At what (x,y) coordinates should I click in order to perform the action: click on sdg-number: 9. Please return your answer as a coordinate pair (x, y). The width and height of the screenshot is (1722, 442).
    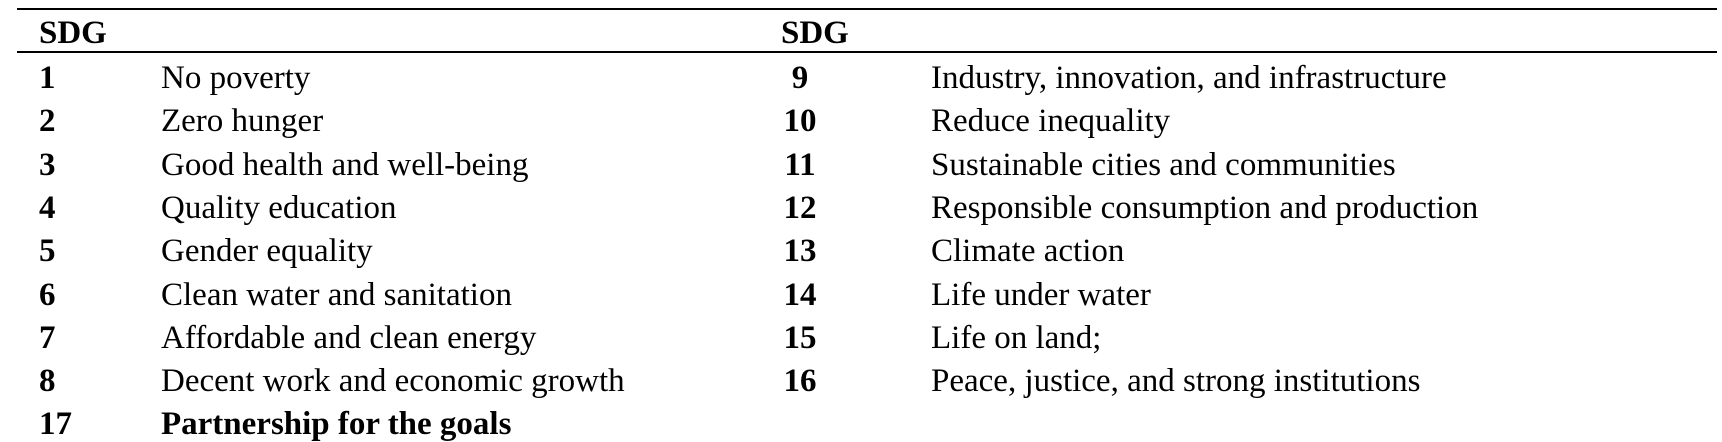
    Looking at the image, I should click on (800, 78).